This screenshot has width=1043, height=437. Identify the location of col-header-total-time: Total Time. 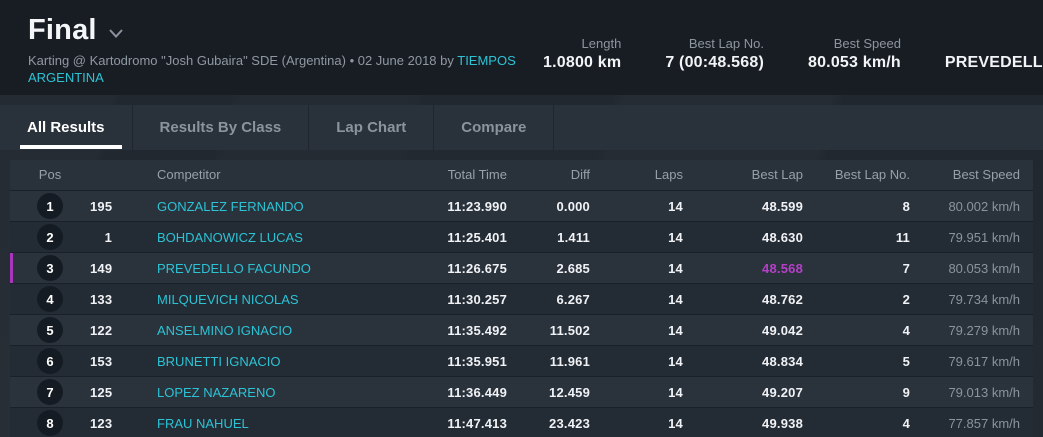
(477, 174).